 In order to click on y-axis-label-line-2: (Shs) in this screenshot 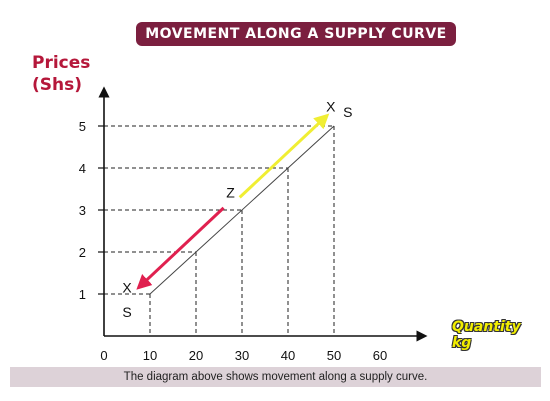, I will do `click(57, 85)`.